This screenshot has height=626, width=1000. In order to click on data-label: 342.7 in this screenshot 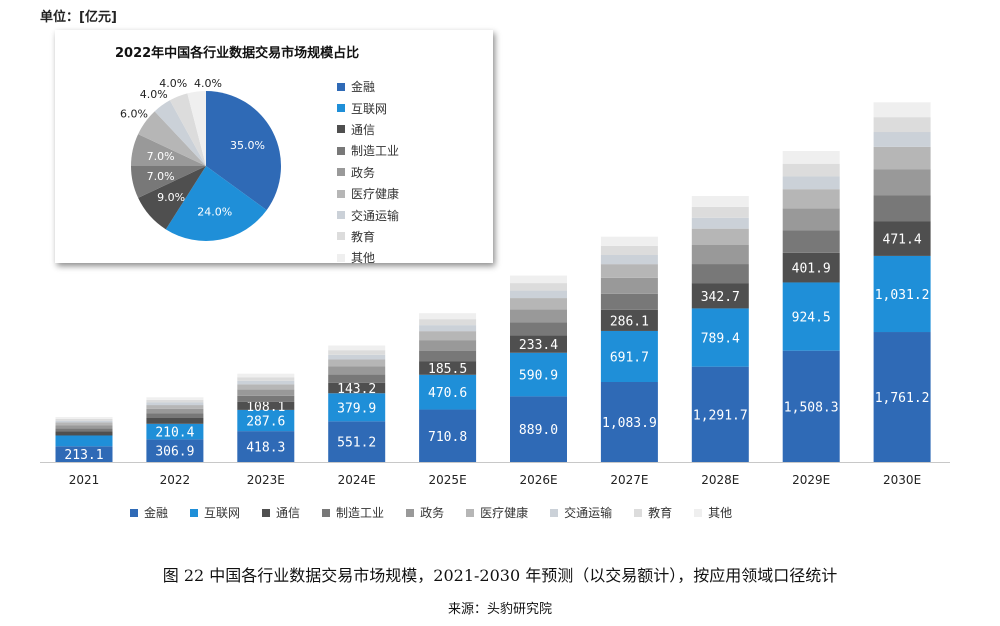, I will do `click(720, 297)`.